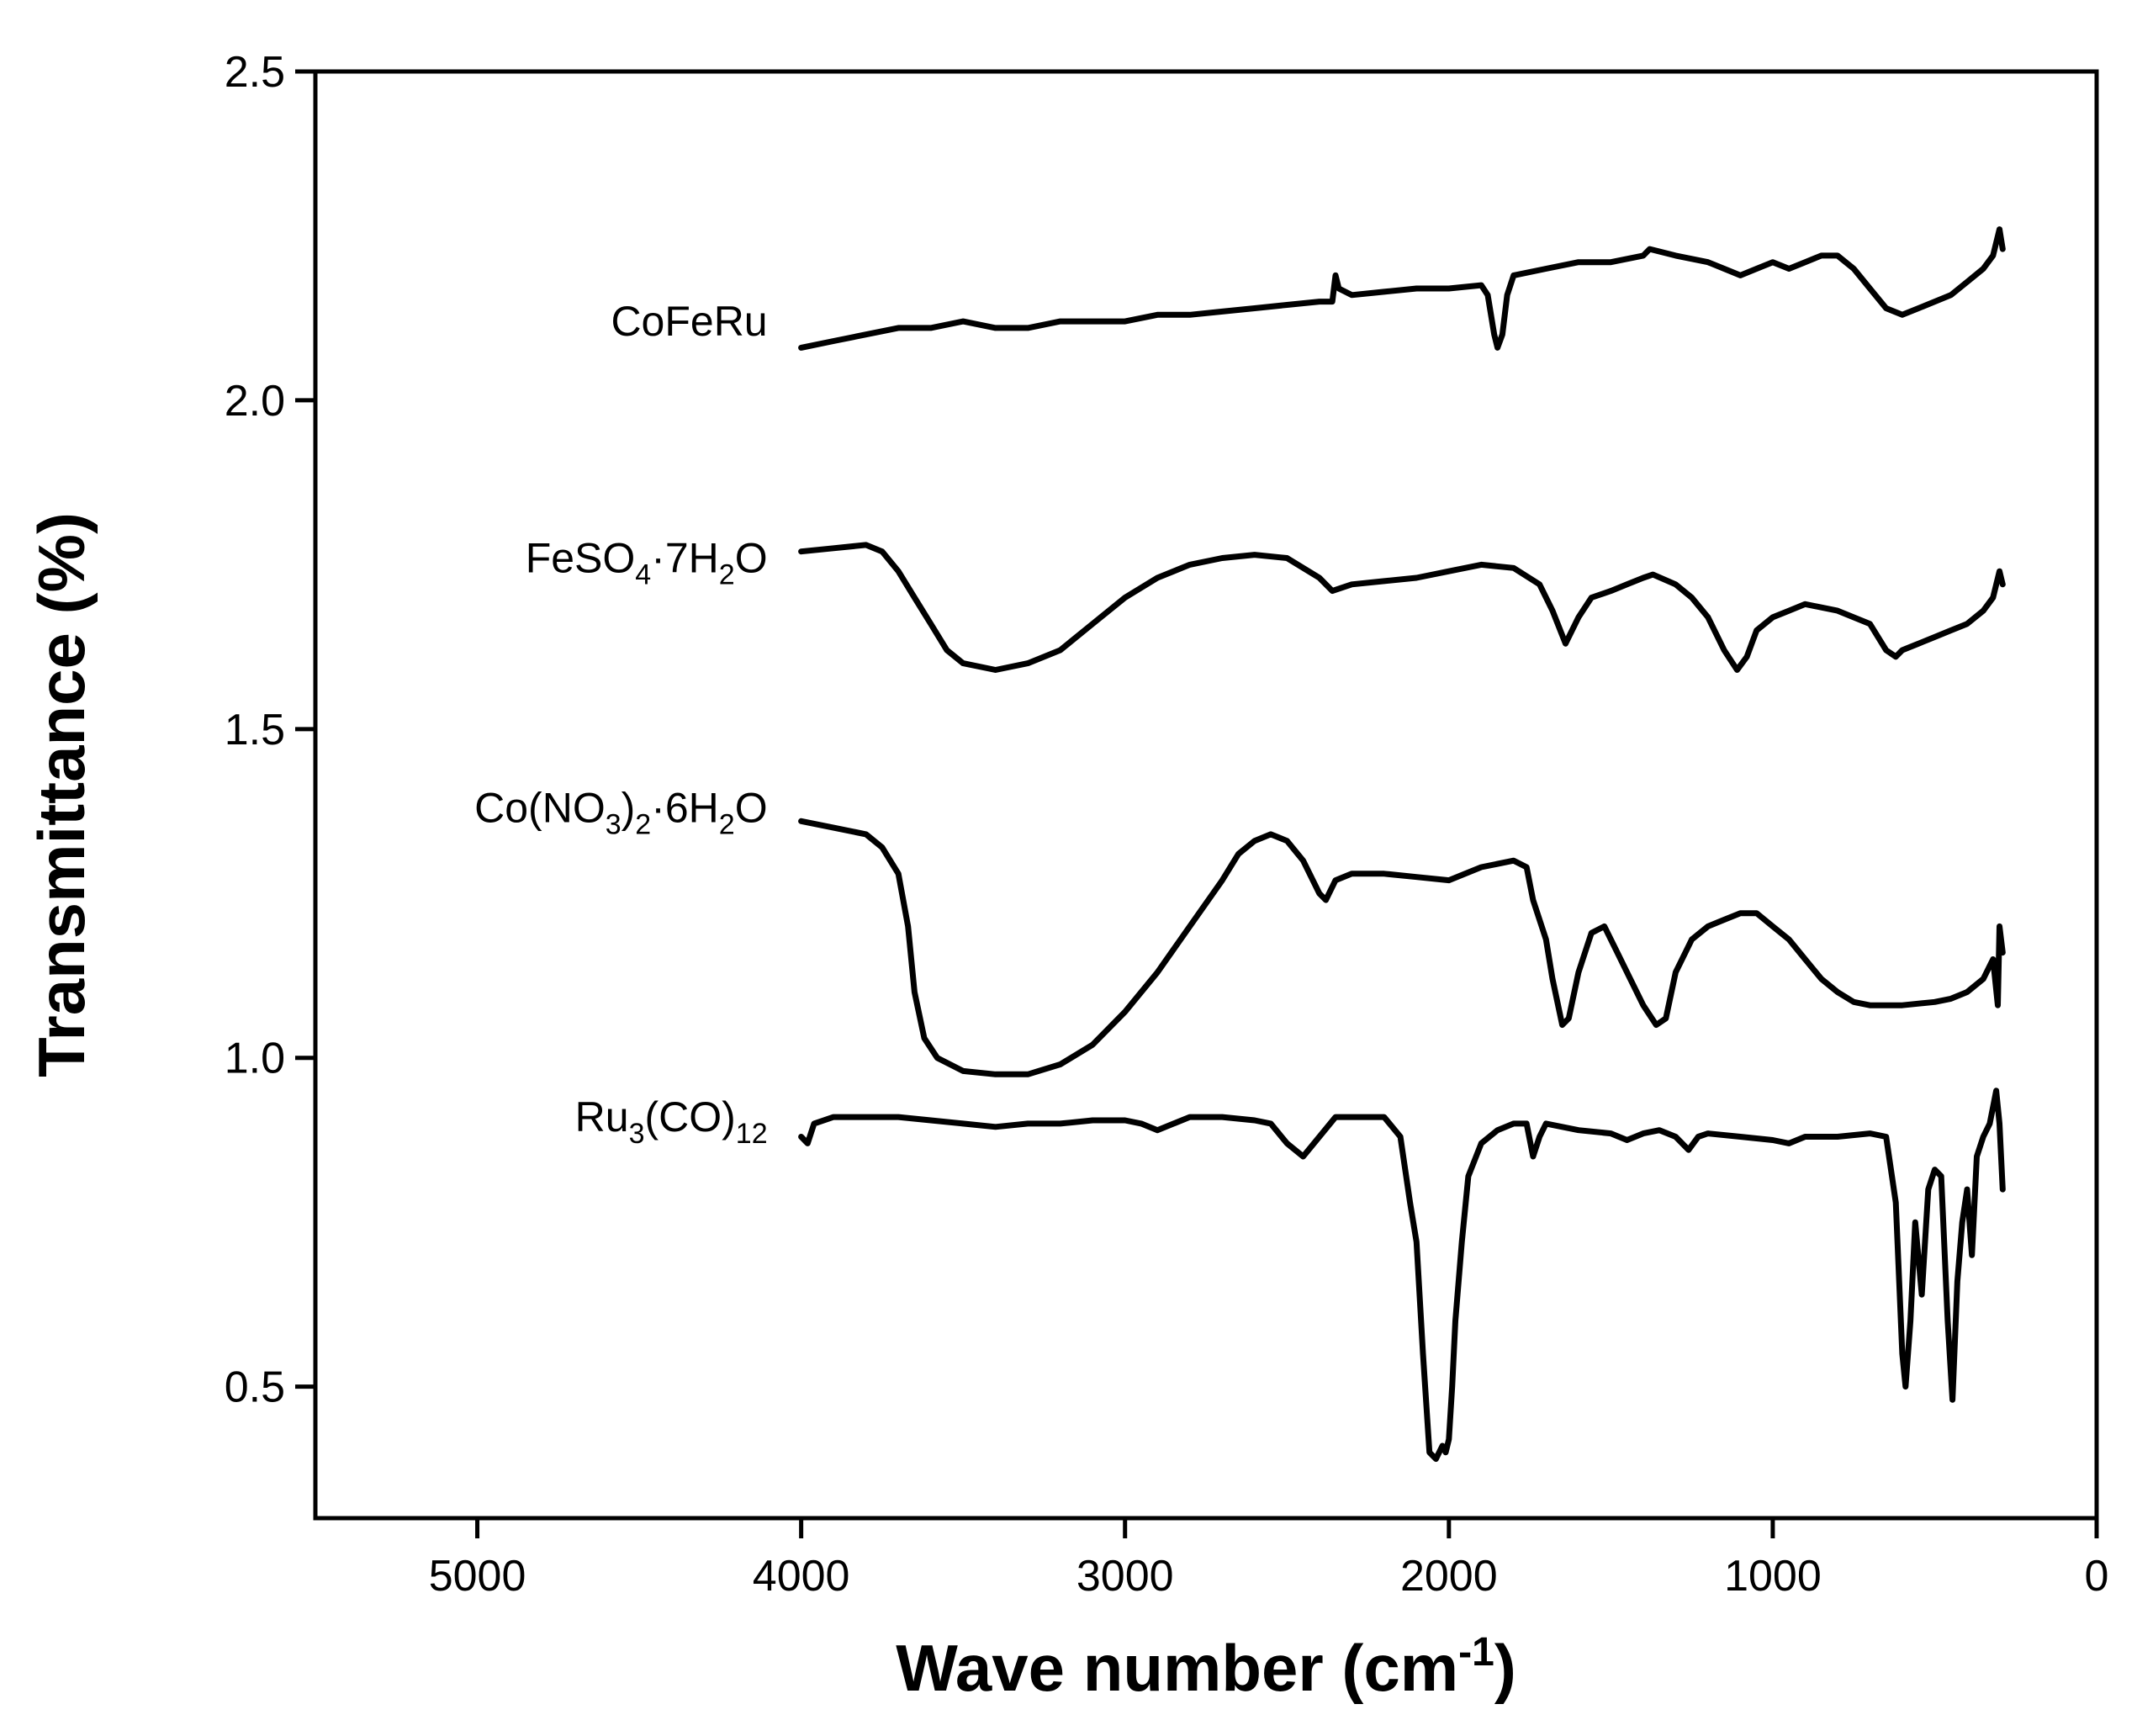 This screenshot has width=2137, height=1736. I want to click on y-tick-label: 2.5, so click(255, 72).